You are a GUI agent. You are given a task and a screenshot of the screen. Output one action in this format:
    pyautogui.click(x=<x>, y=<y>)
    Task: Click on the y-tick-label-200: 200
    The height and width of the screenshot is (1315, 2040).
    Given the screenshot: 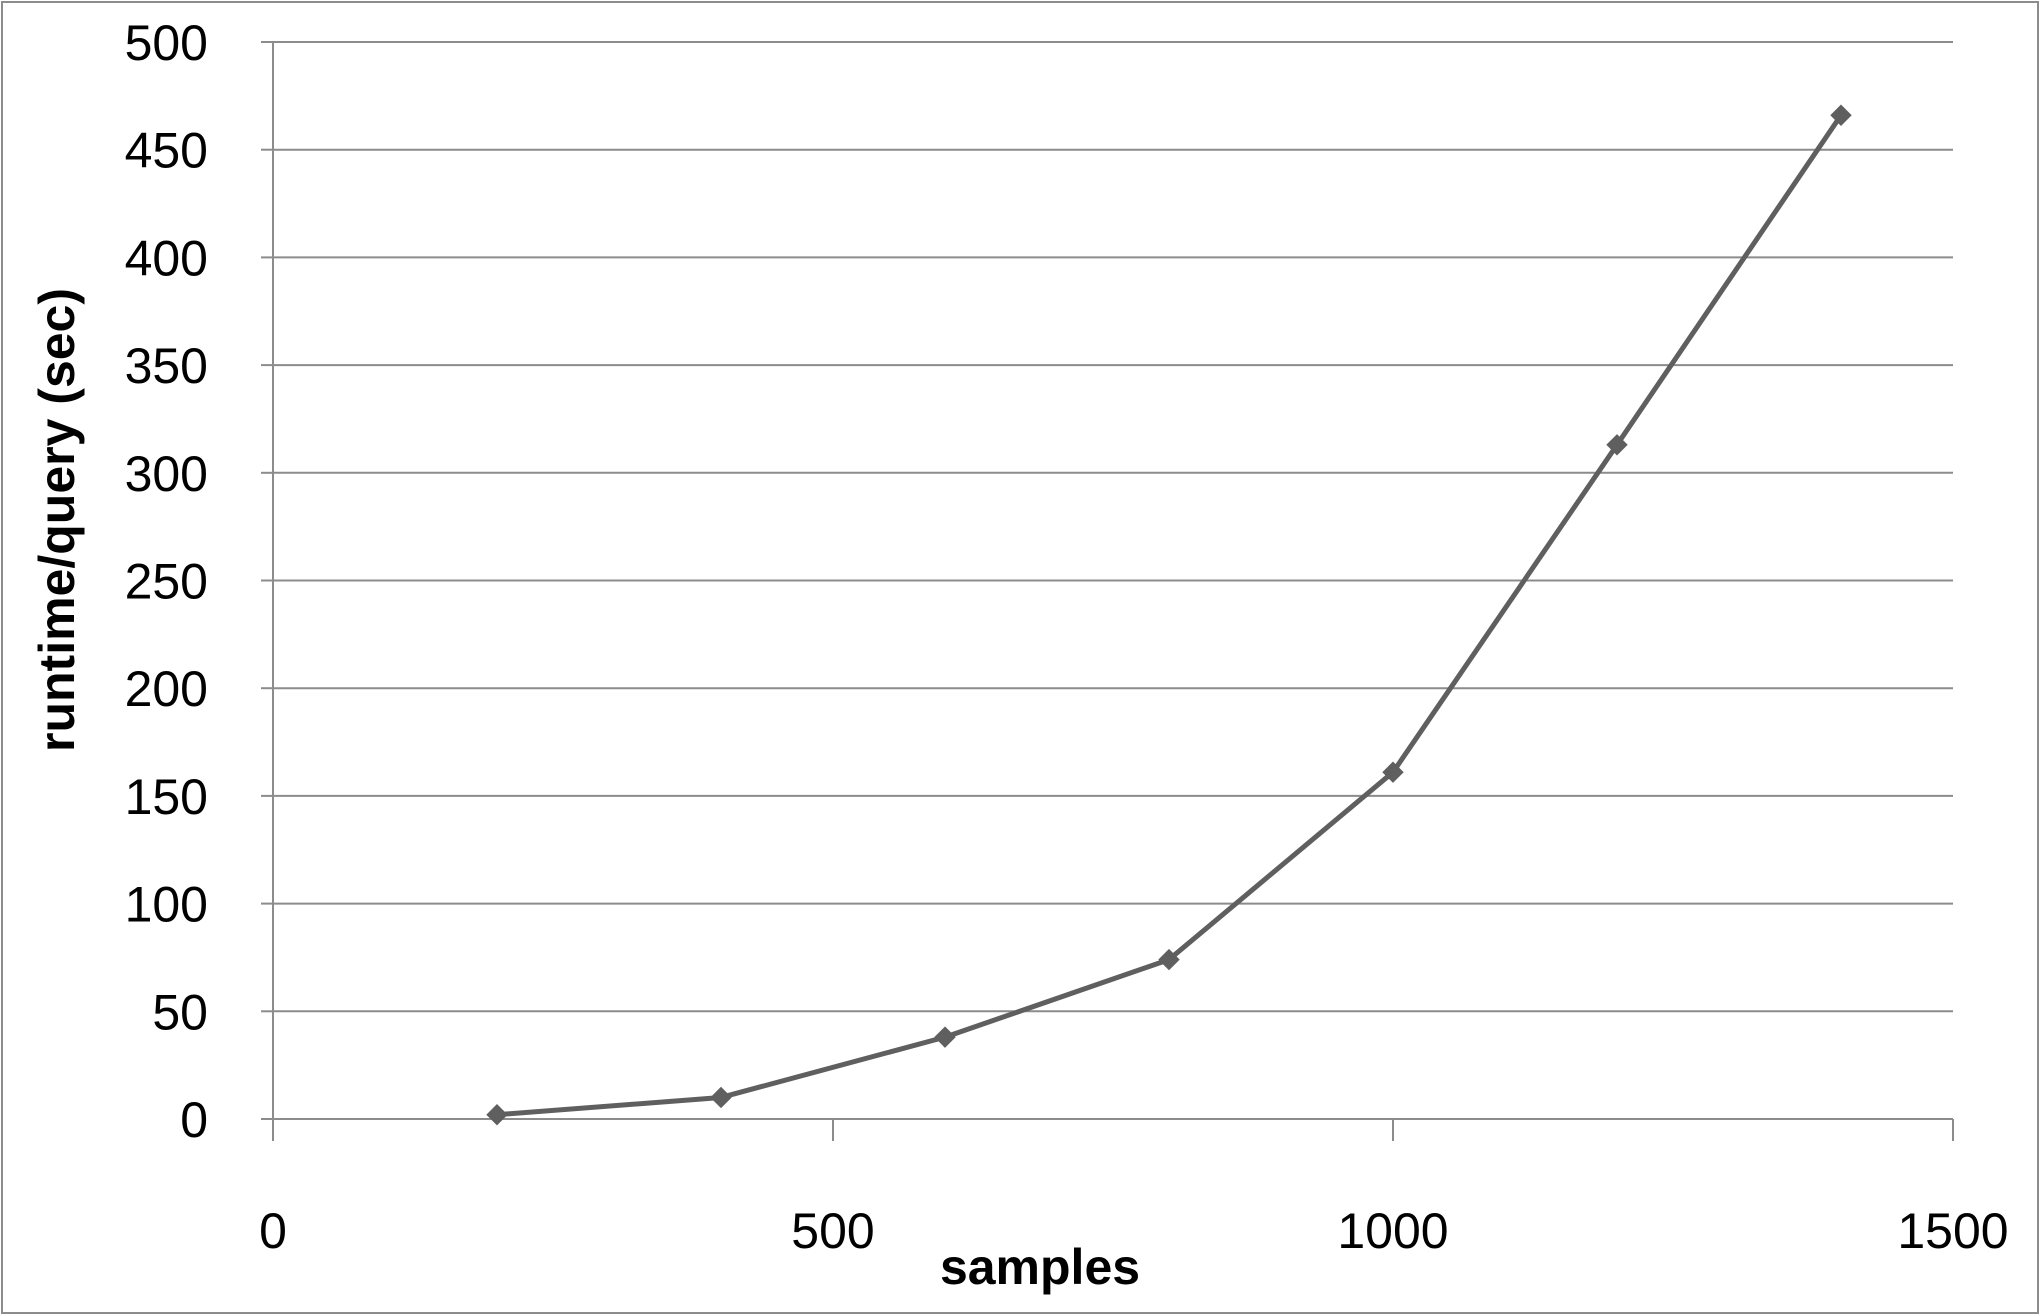 What is the action you would take?
    pyautogui.click(x=166, y=689)
    